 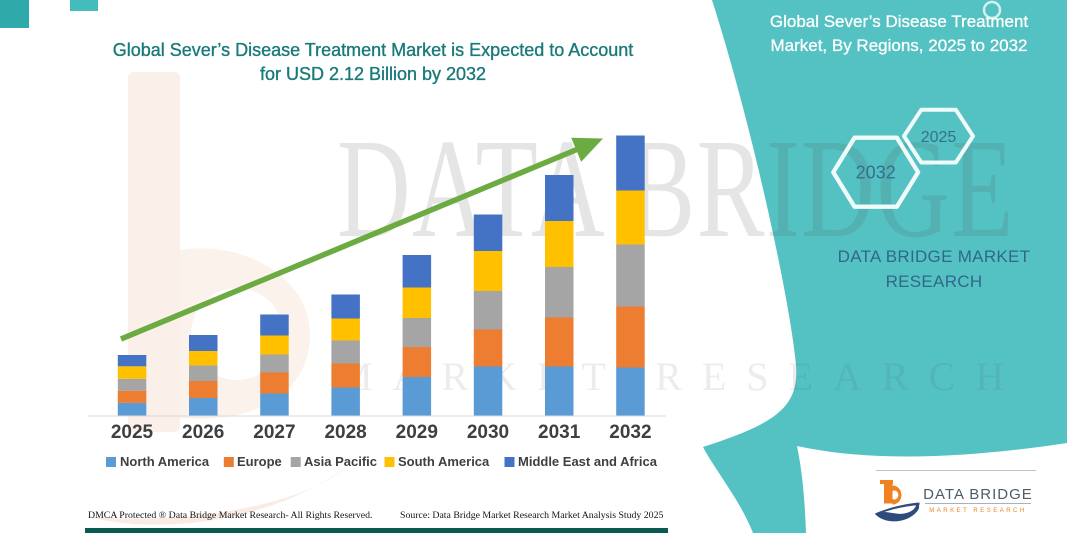 What do you see at coordinates (340, 461) in the screenshot?
I see `svg-text: Asia Pacific` at bounding box center [340, 461].